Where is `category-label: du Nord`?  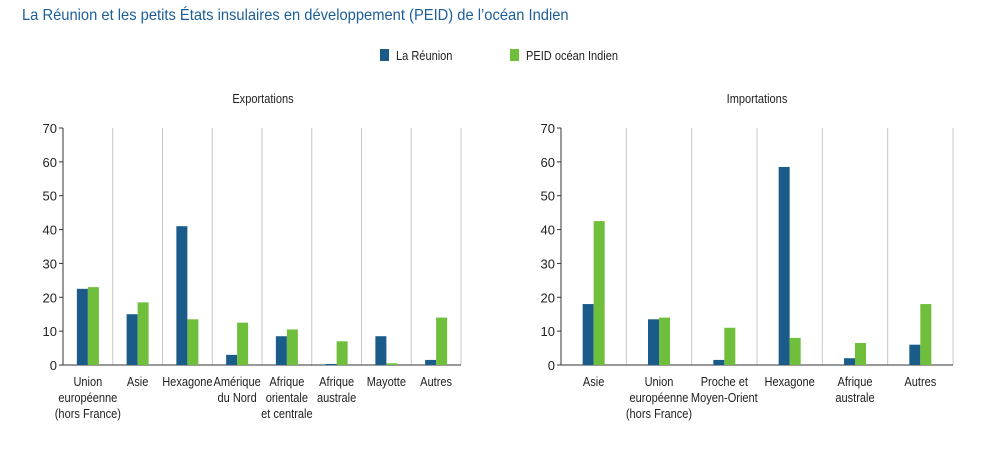
category-label: du Nord is located at coordinates (236, 397).